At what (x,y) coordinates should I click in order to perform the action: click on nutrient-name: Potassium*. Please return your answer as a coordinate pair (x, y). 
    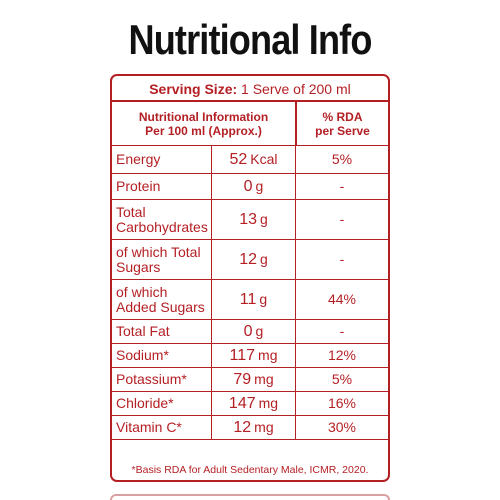
    Looking at the image, I should click on (162, 379).